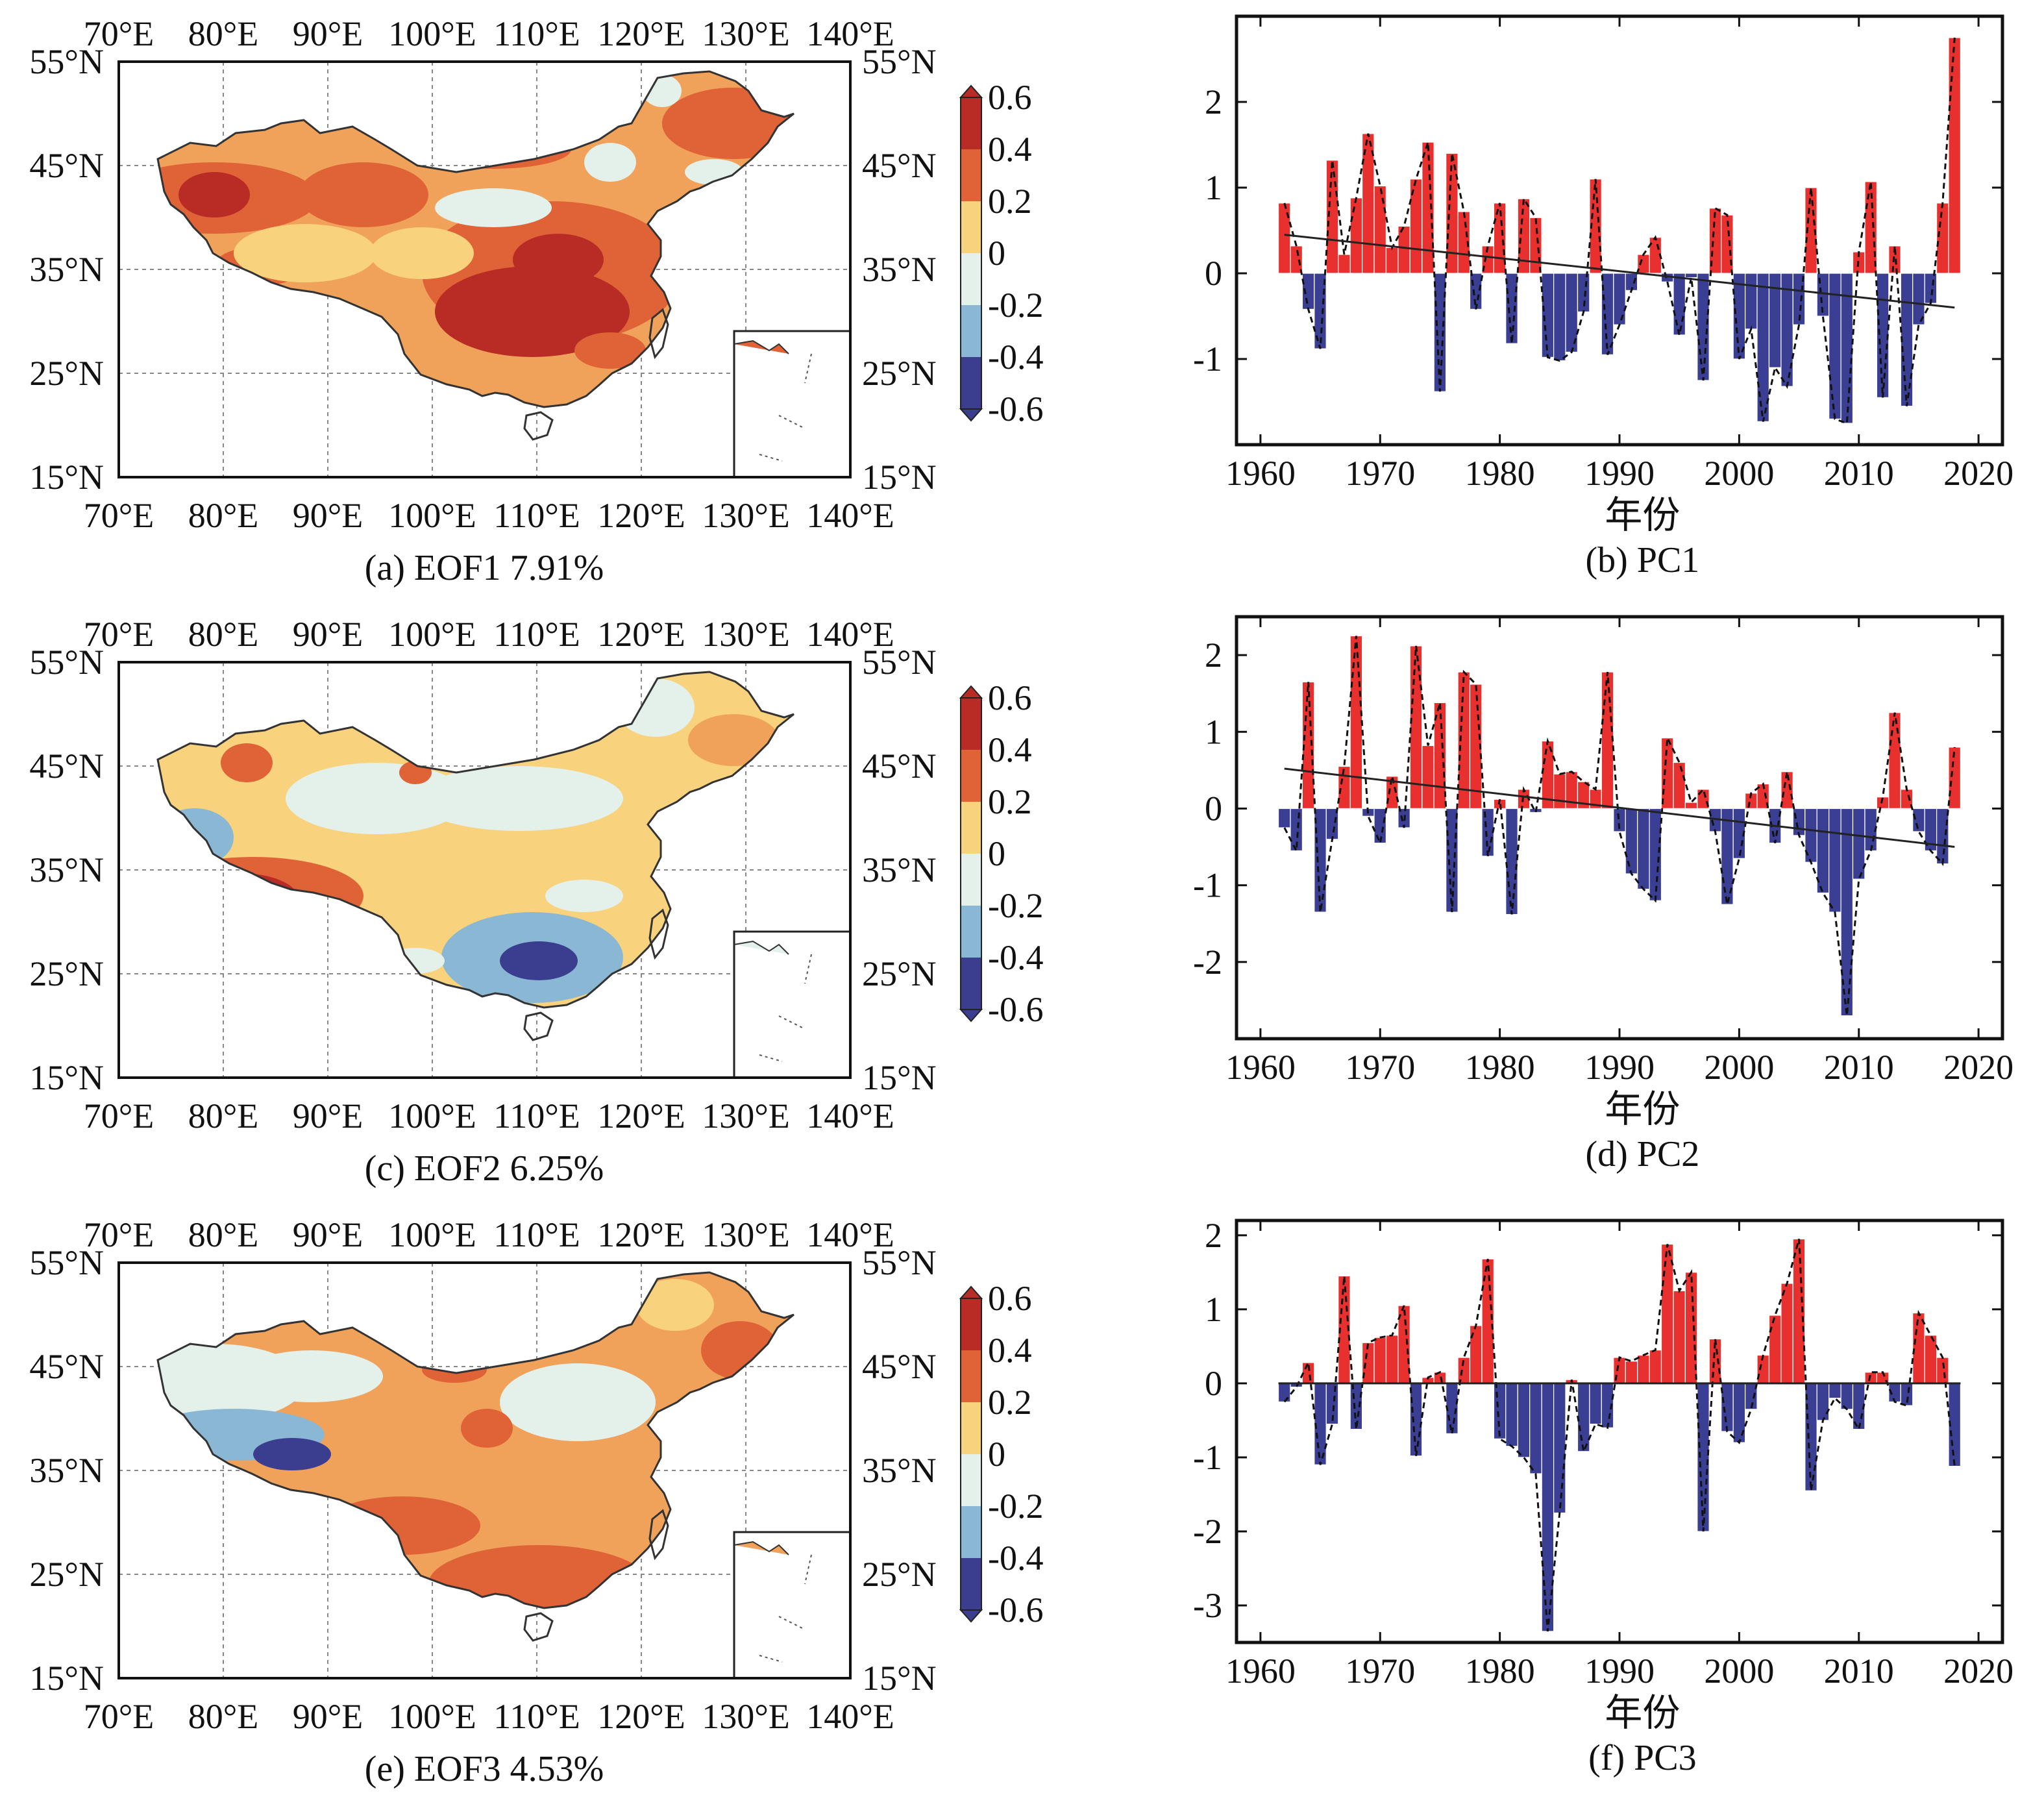  I want to click on trend-line, so click(1619, 807).